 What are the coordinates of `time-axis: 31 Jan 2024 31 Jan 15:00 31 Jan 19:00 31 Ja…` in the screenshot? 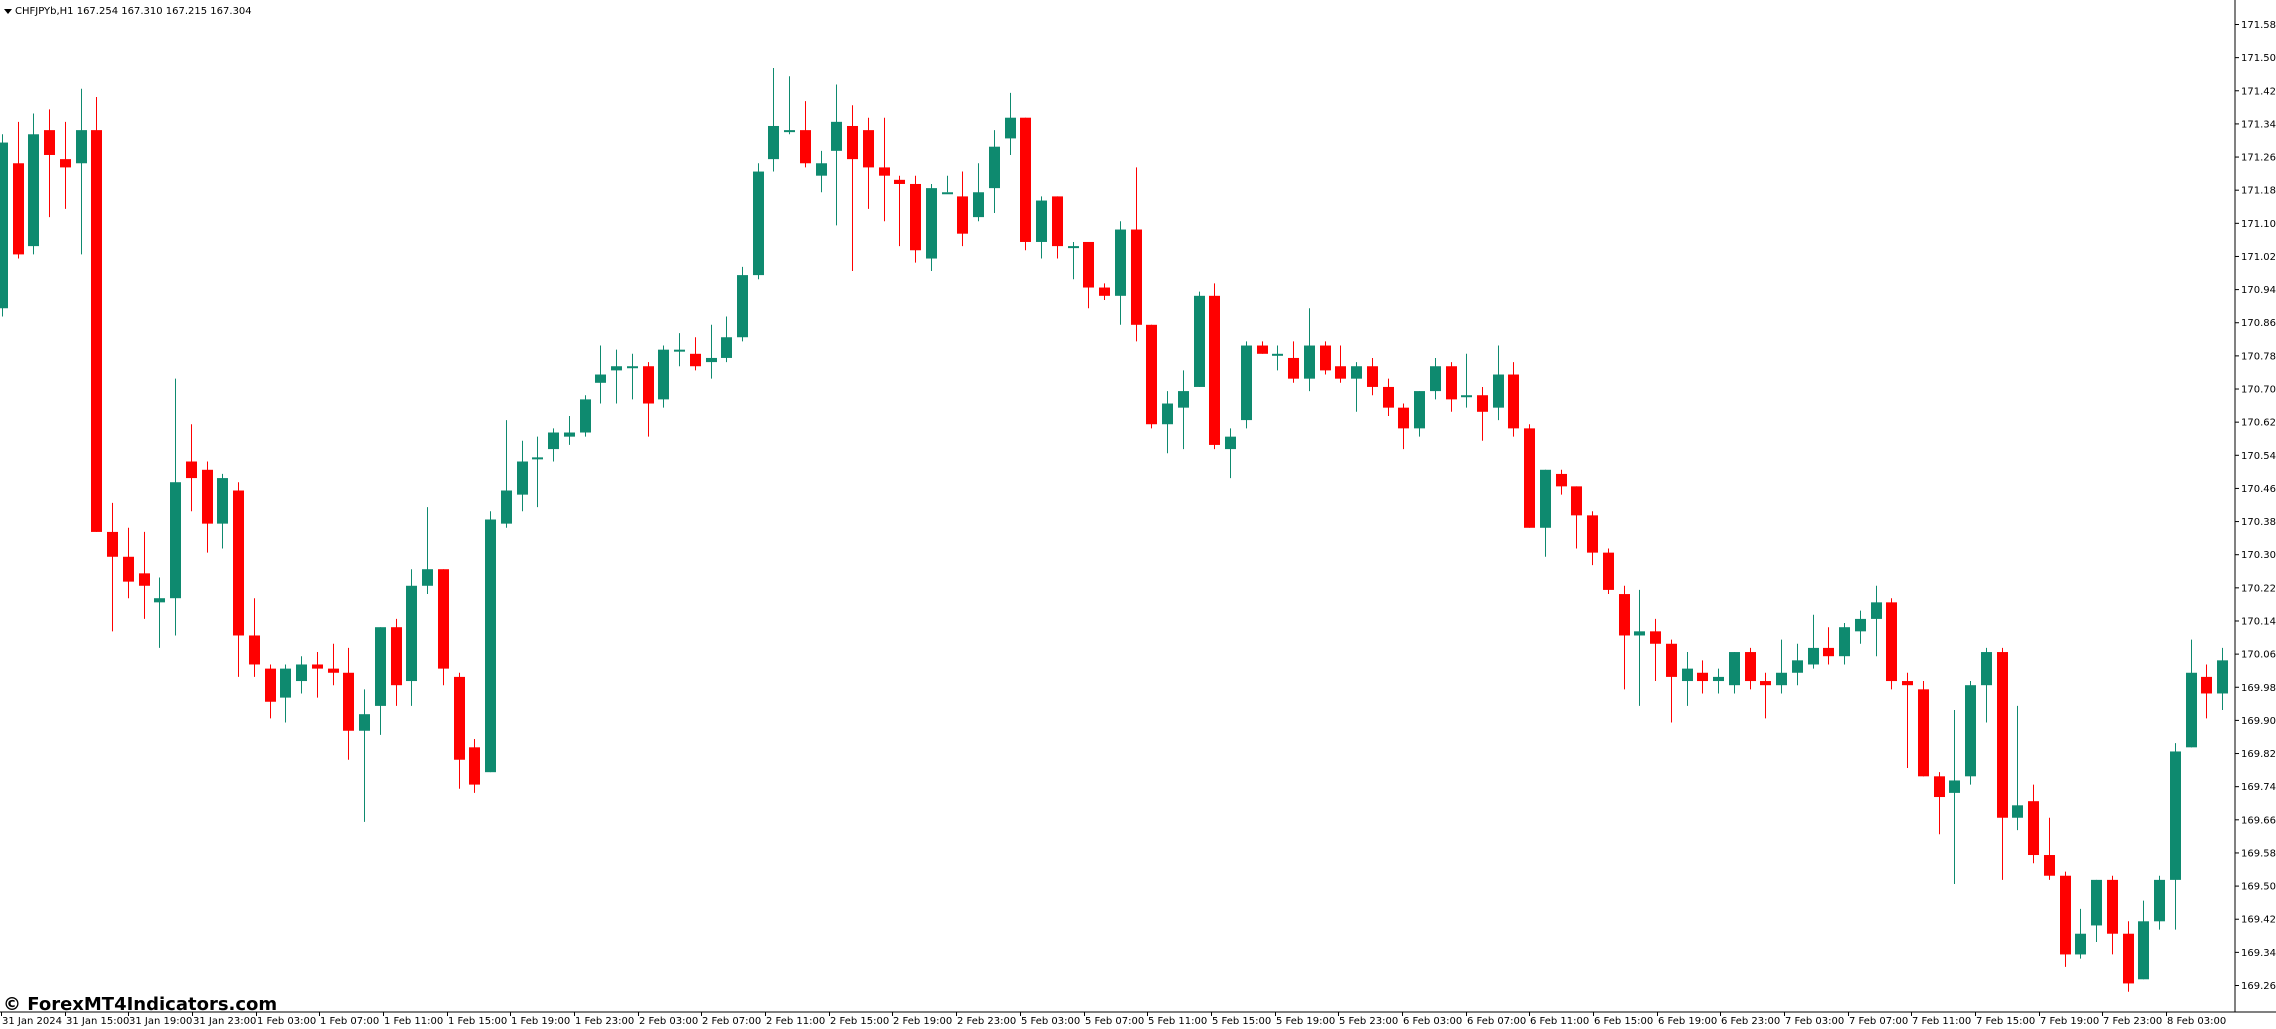 It's located at (1113, 1019).